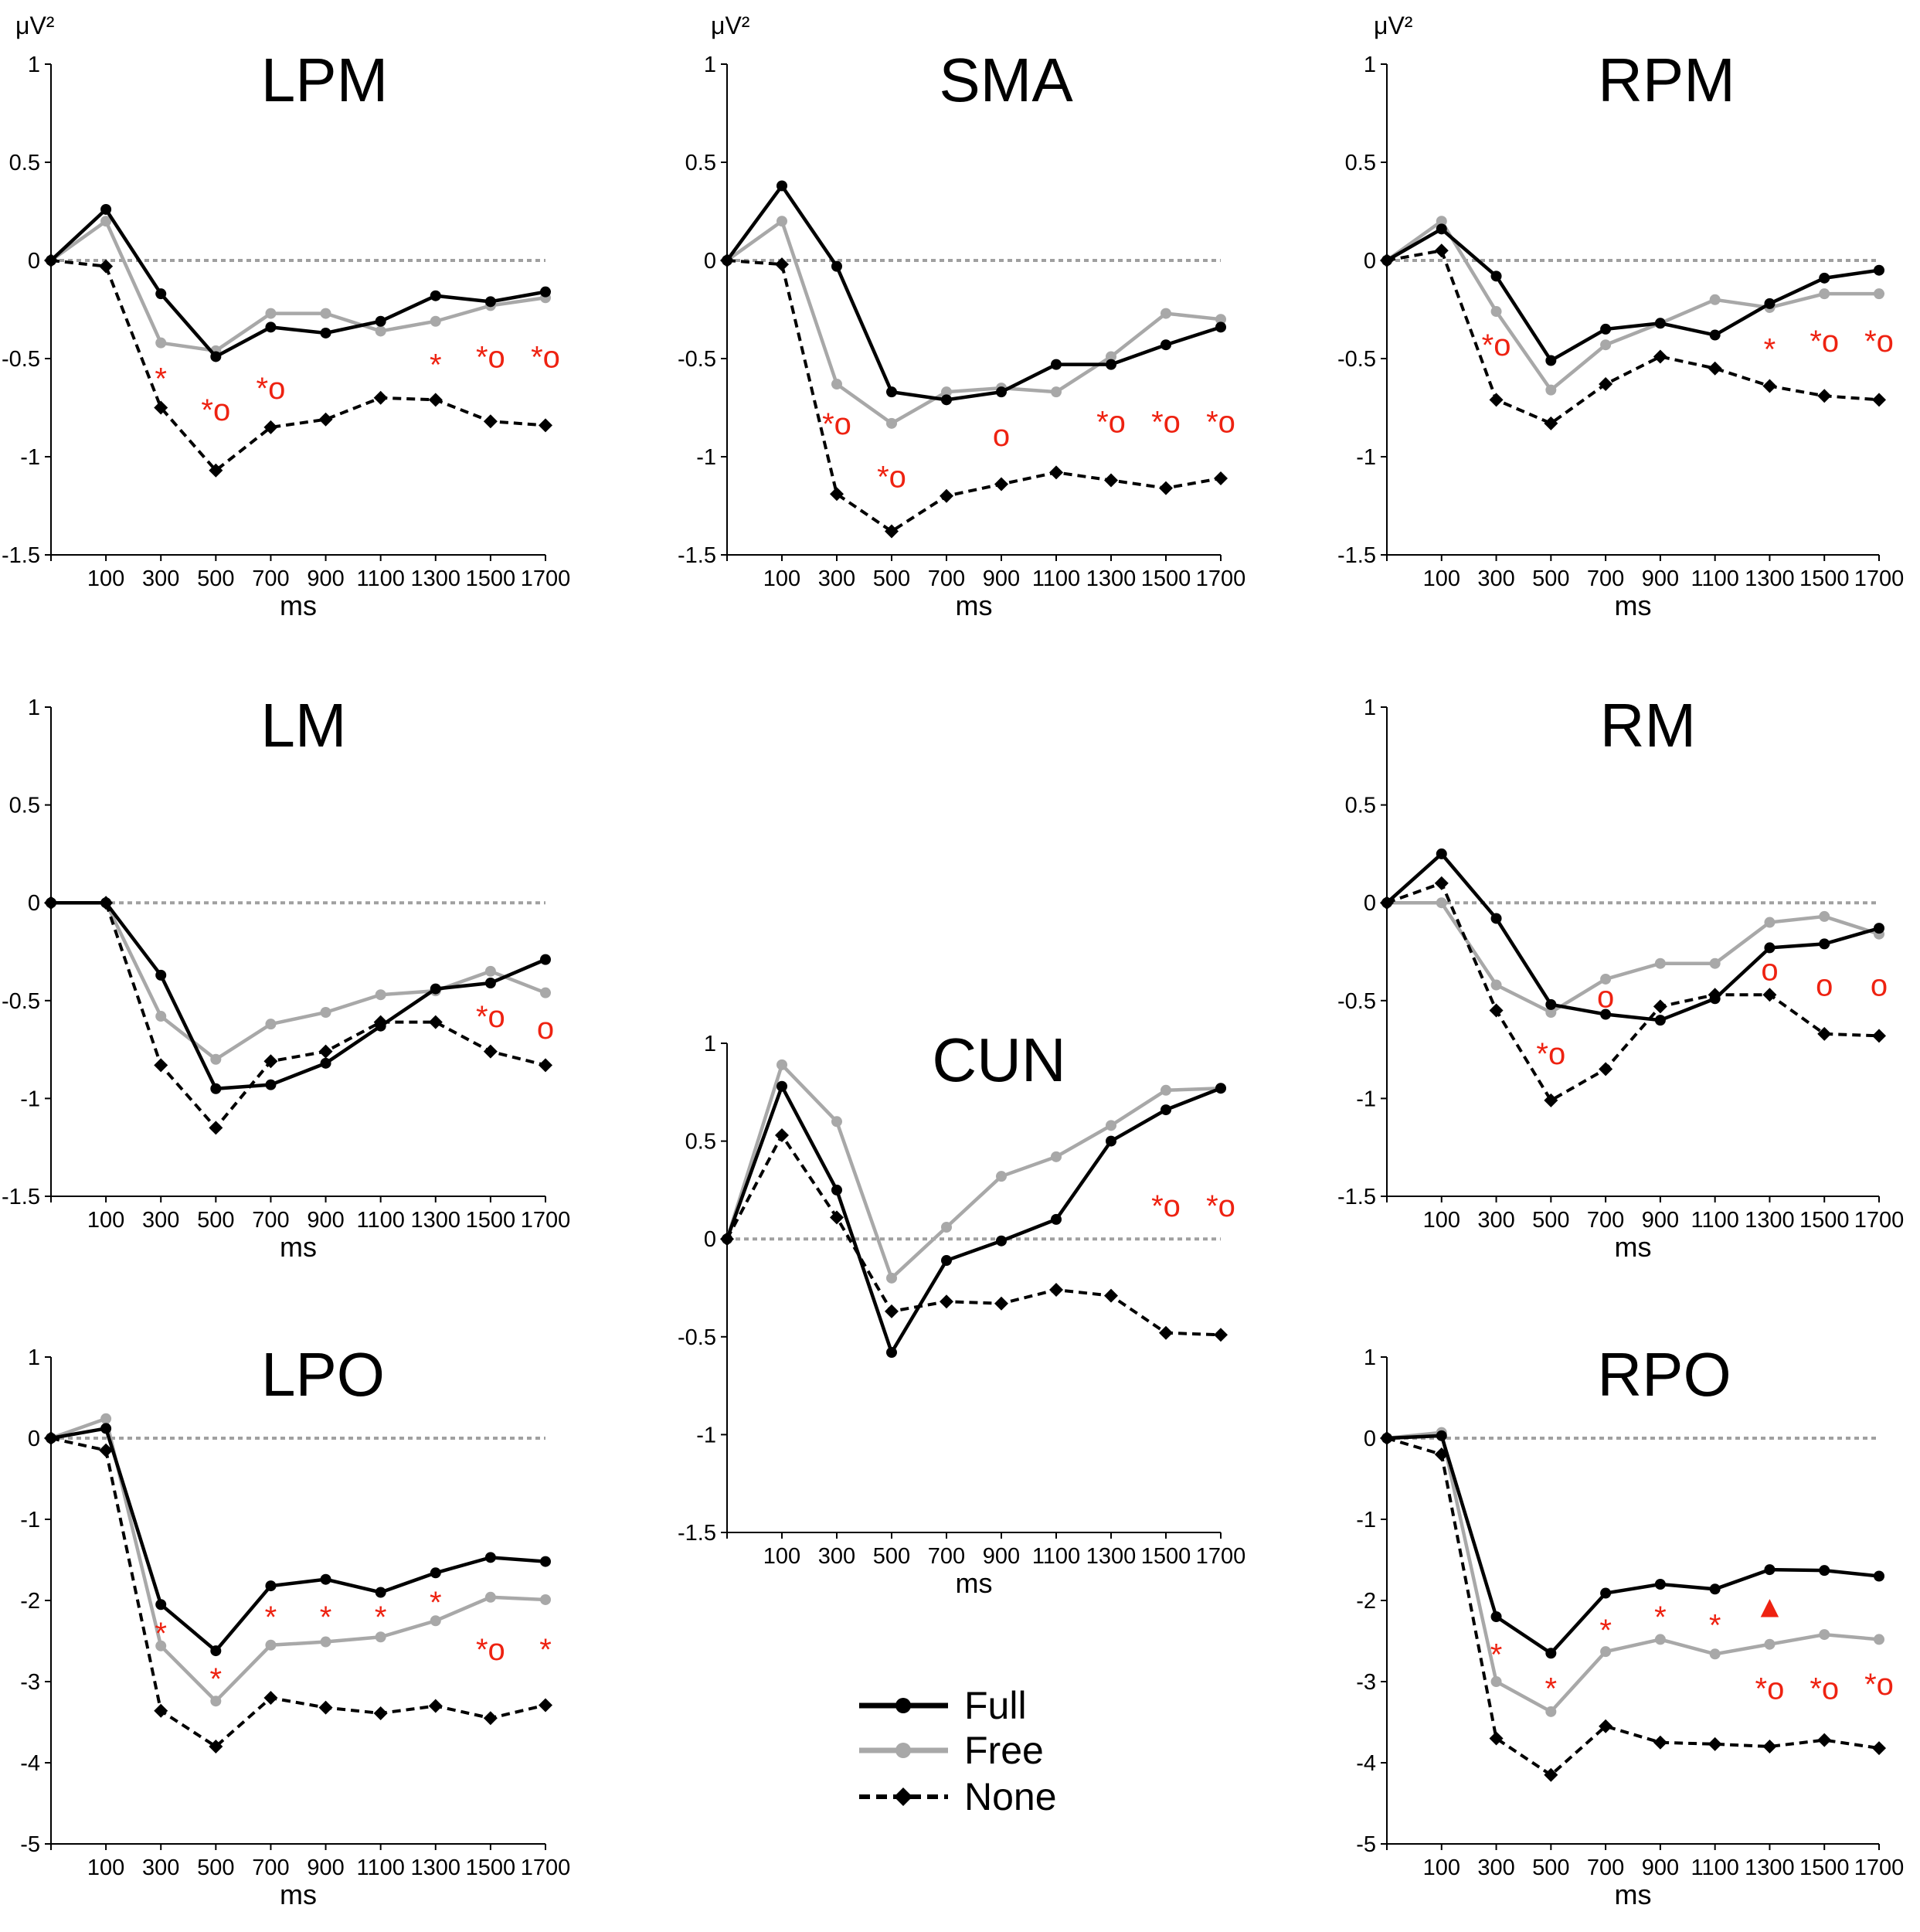  What do you see at coordinates (836, 578) in the screenshot?
I see `x-tick-label-sma: 300` at bounding box center [836, 578].